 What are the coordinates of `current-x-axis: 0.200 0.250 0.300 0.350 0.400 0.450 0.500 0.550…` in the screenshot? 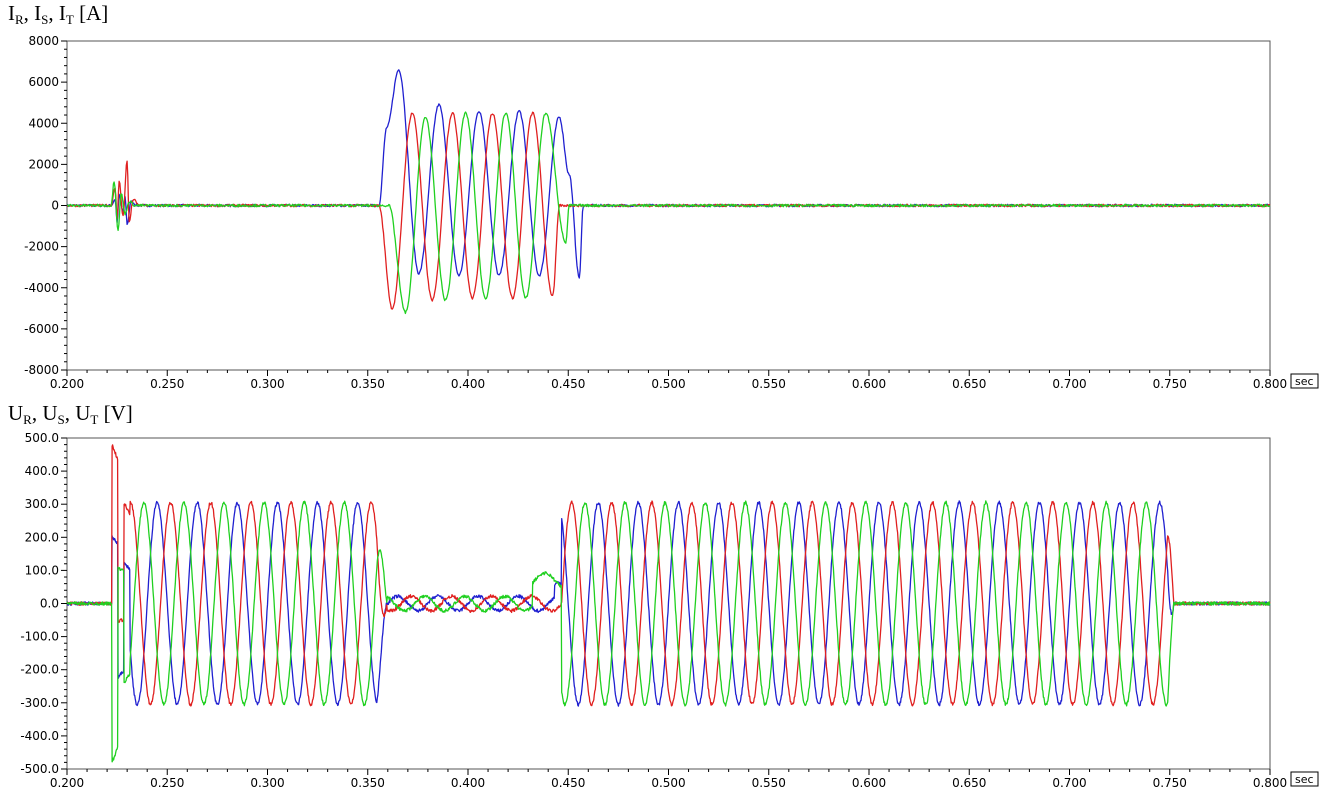 It's located at (668, 380).